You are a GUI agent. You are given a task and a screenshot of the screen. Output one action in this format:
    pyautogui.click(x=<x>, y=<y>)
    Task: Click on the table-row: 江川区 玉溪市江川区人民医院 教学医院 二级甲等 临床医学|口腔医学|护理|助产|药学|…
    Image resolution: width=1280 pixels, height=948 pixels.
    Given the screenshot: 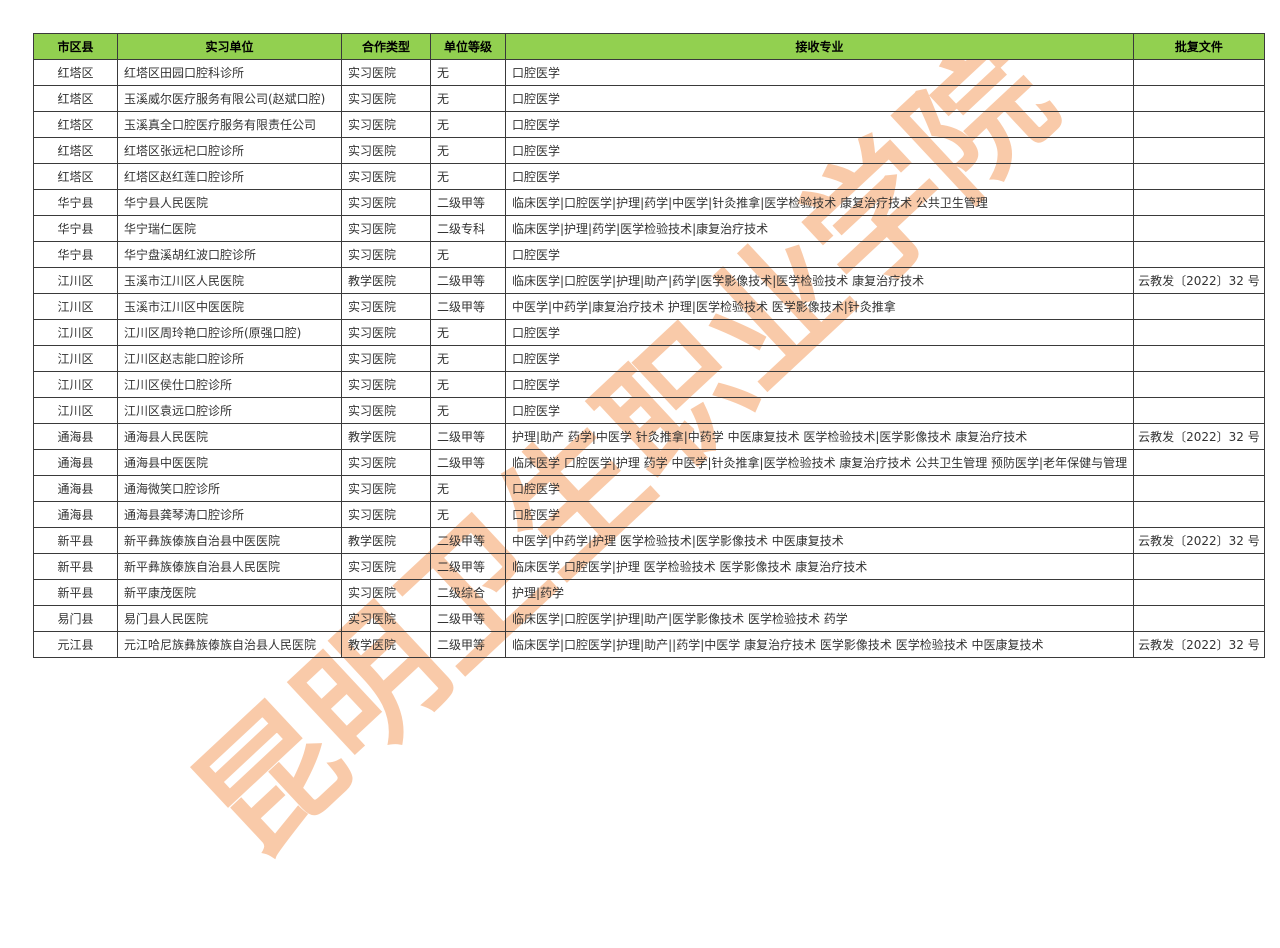 What is the action you would take?
    pyautogui.click(x=649, y=280)
    